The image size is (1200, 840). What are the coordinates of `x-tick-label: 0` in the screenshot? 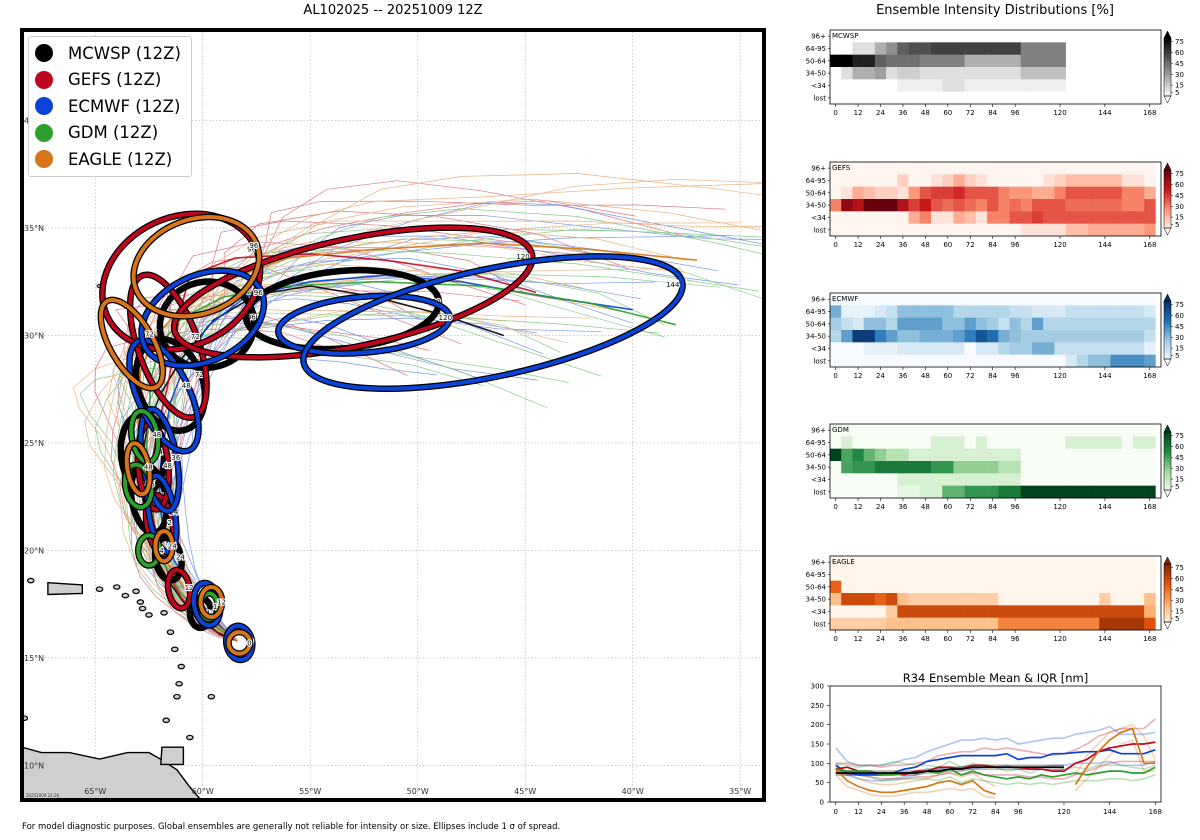 It's located at (835, 245).